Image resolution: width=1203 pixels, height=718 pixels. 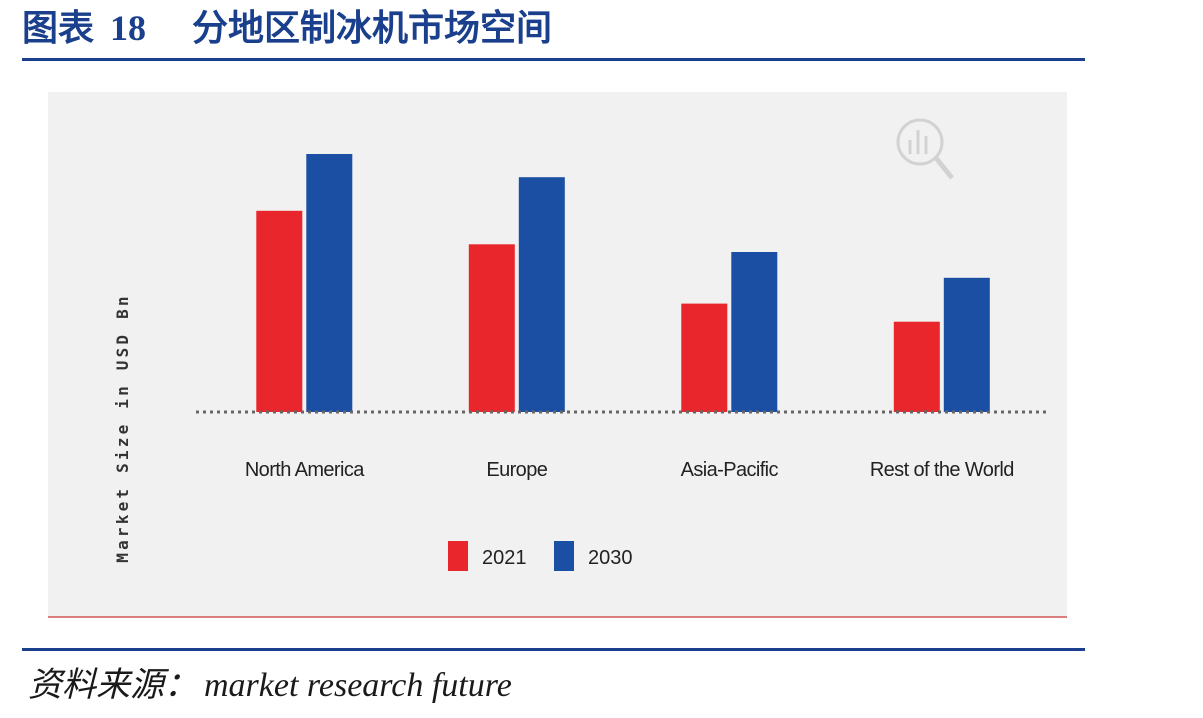 I want to click on bar-2030-rest-of-the-world, so click(x=966, y=344).